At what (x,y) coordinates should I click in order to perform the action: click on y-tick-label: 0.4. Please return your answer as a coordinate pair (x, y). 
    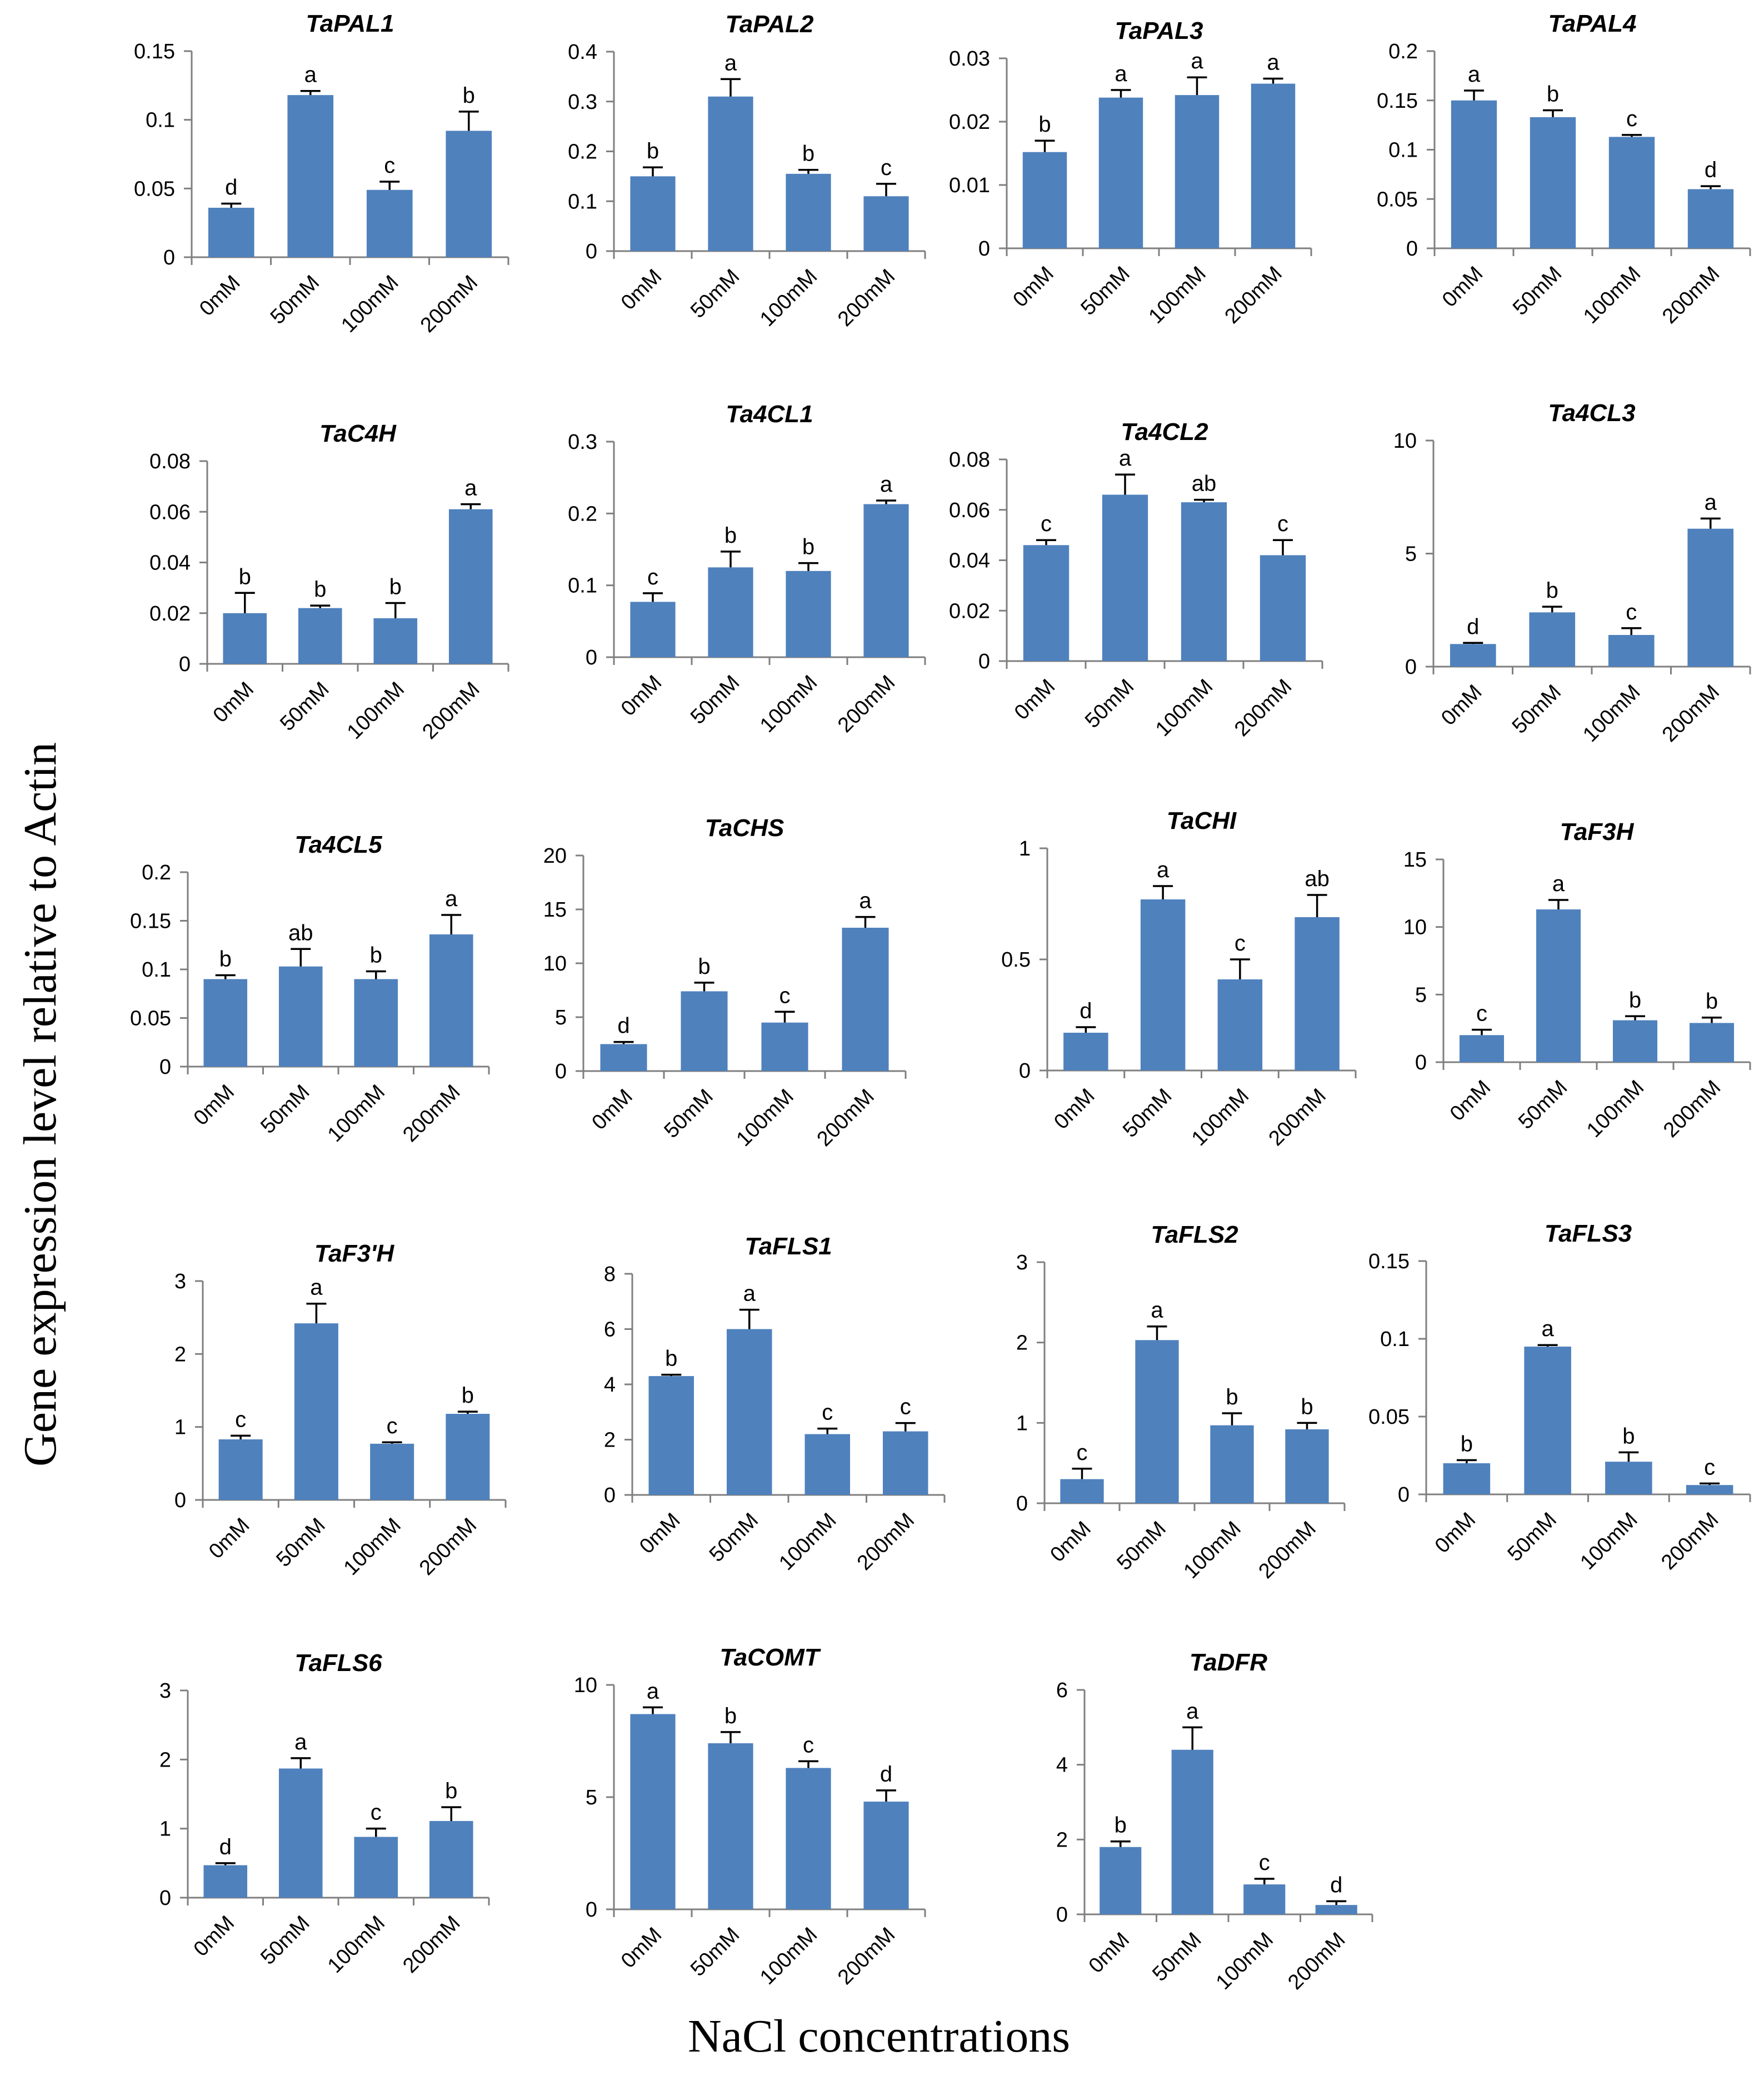
    Looking at the image, I should click on (582, 52).